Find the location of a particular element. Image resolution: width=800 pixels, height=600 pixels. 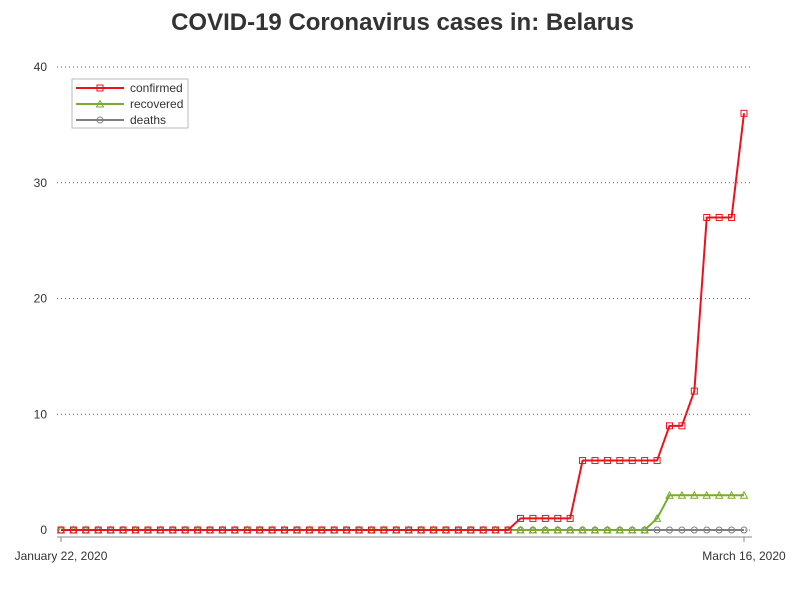

chart-title: COVID-19 Coronavirus cases in: Belarus is located at coordinates (402, 22).